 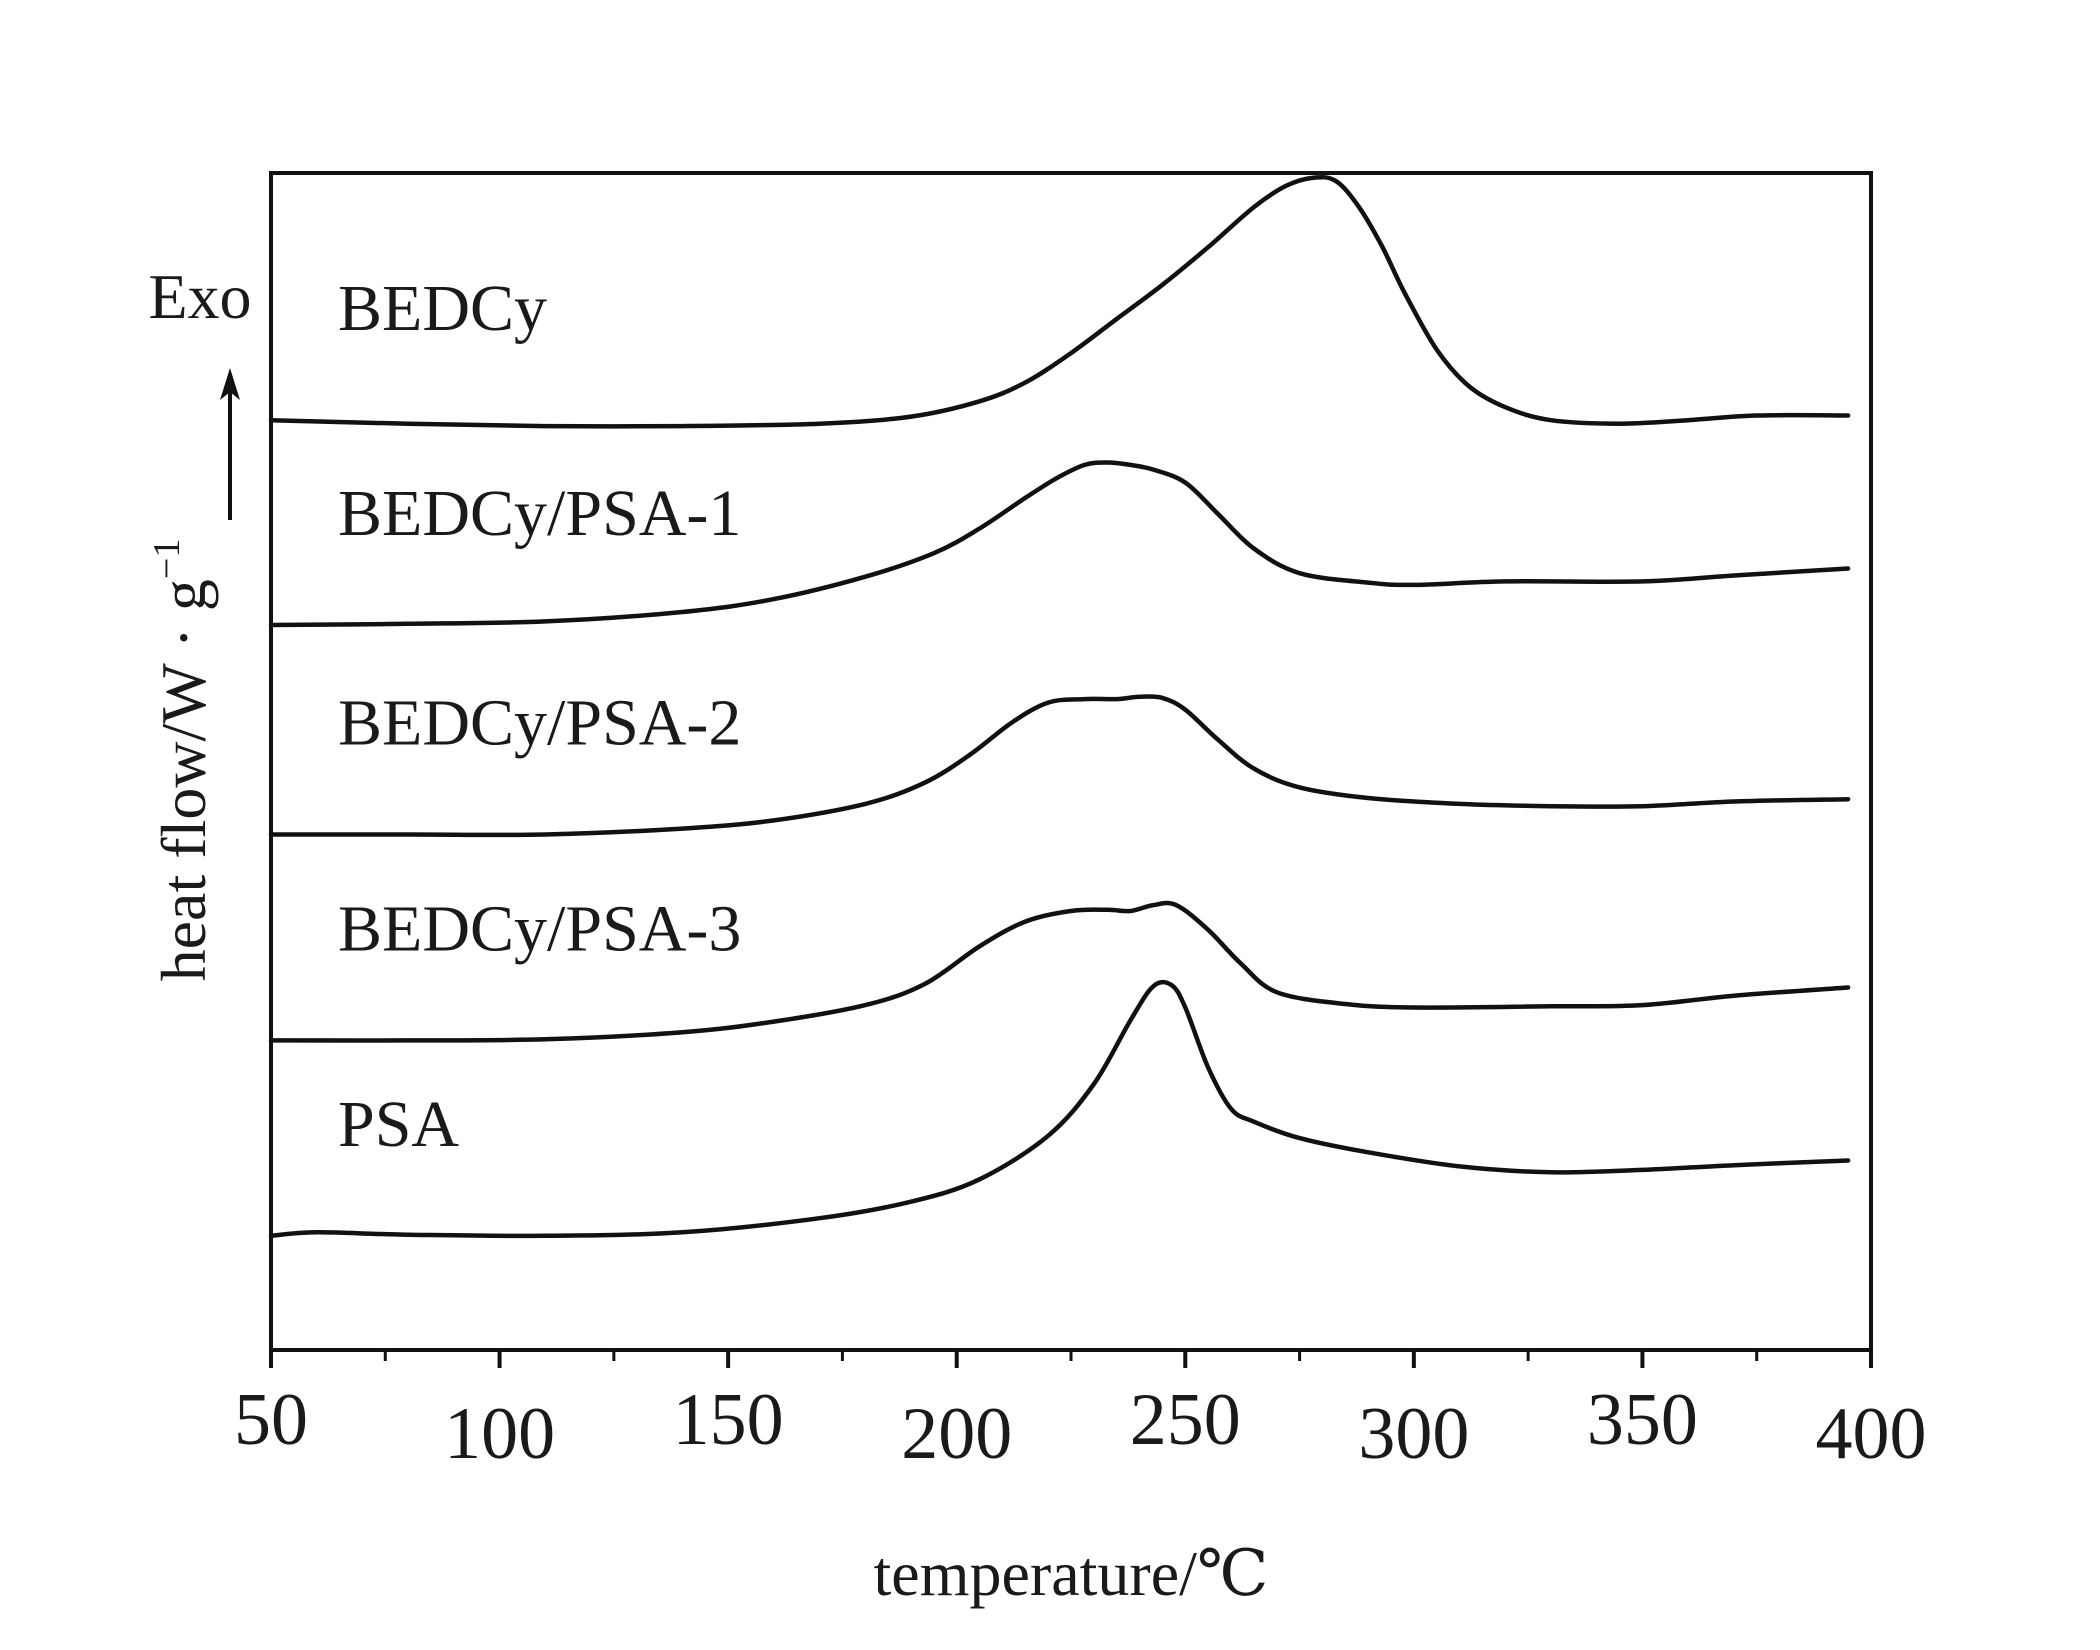 I want to click on series-label: BEDCy, so click(x=442, y=308).